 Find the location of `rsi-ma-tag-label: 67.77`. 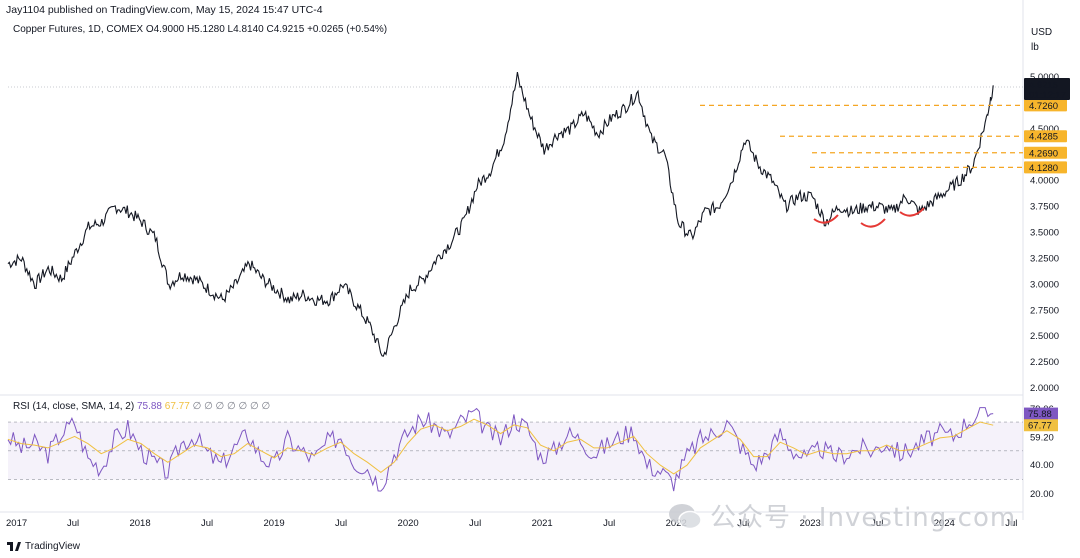

rsi-ma-tag-label: 67.77 is located at coordinates (1040, 426).